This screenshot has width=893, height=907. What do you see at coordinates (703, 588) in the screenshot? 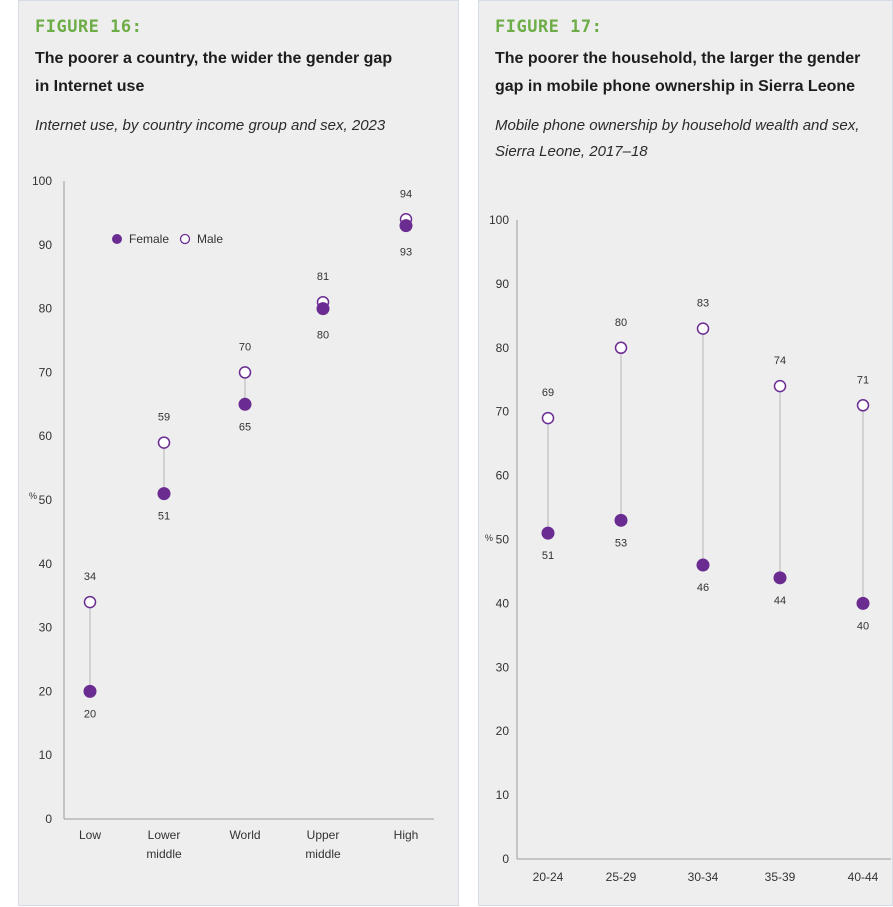
I see `female-data-label: 46` at bounding box center [703, 588].